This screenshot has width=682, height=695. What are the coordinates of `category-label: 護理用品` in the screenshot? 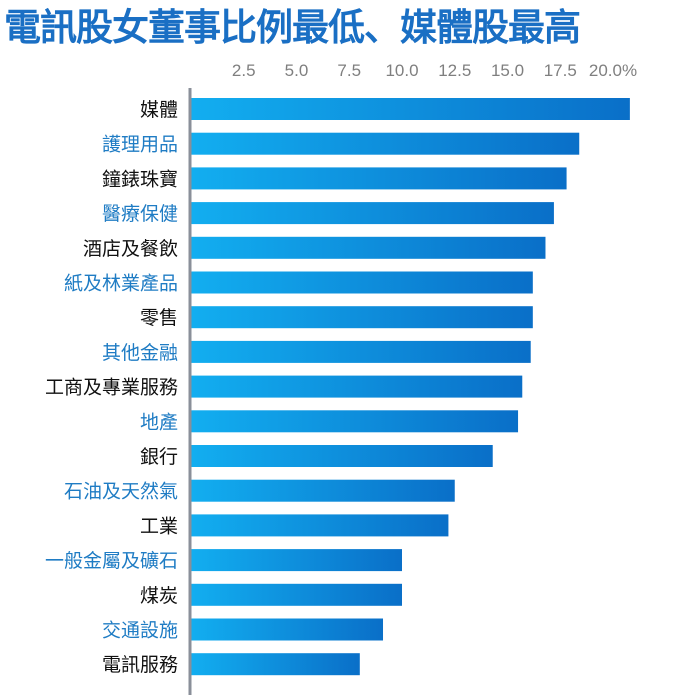 It's located at (140, 145).